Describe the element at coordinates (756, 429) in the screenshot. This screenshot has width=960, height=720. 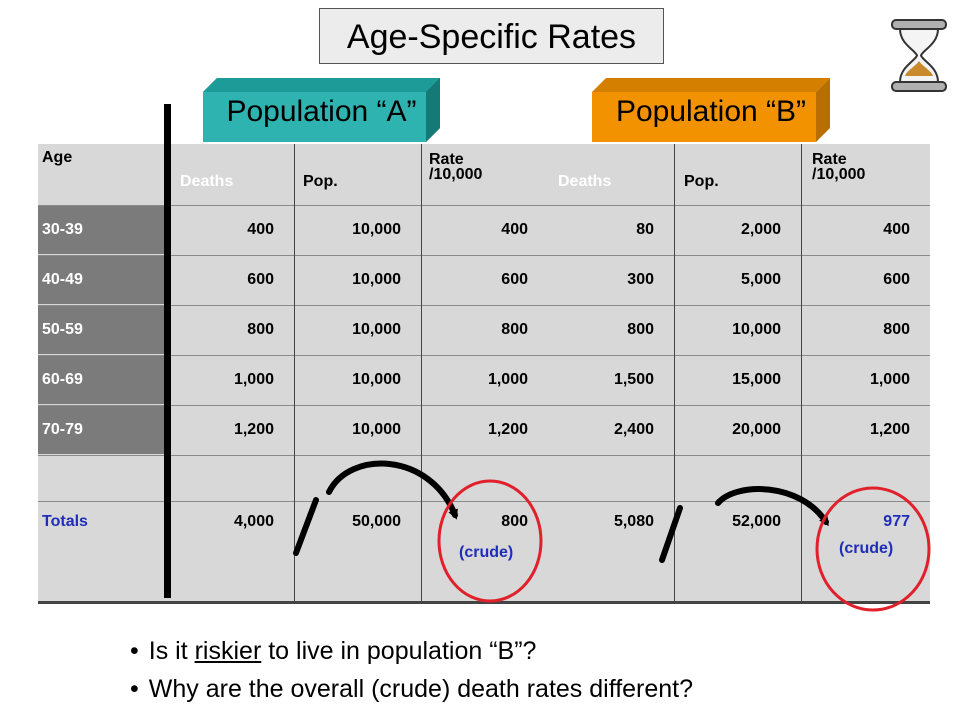
I see `pop-cell: 20,000` at that location.